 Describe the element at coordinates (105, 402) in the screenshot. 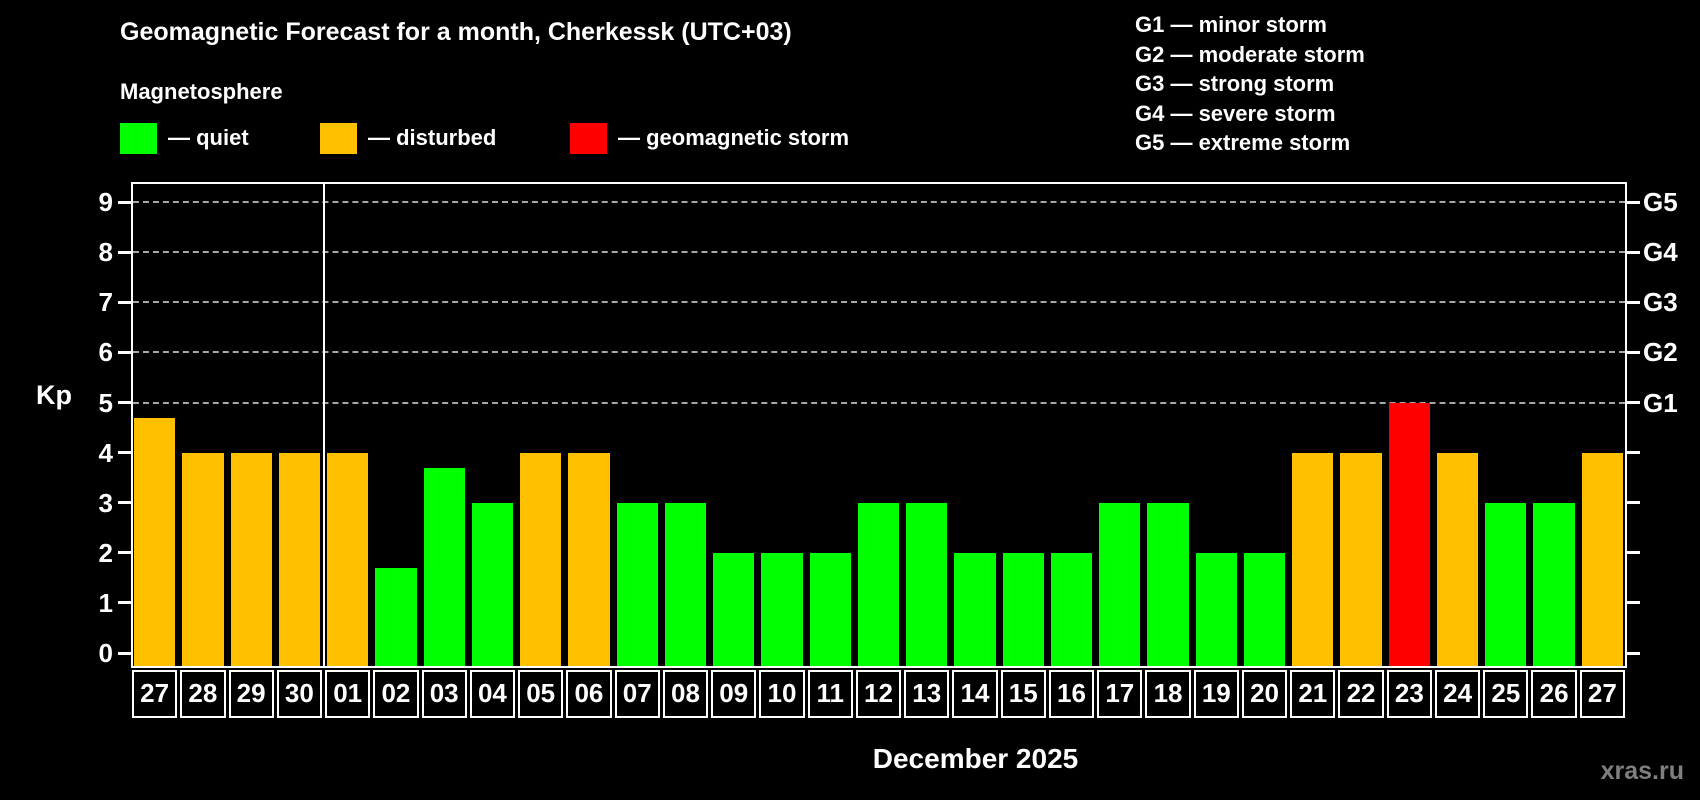

I see `y-axis-label-5: 5` at that location.